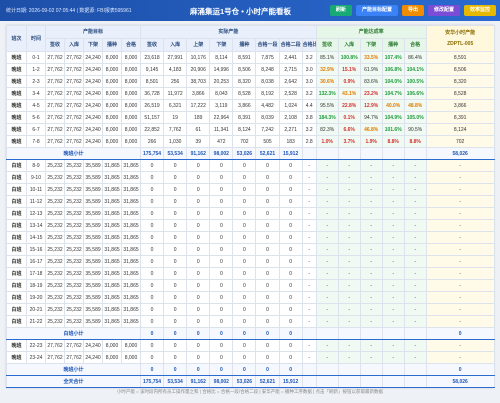 The width and height of the screenshot is (500, 403). Describe the element at coordinates (221, 57) in the screenshot. I see `value-cell: 8,114` at that location.